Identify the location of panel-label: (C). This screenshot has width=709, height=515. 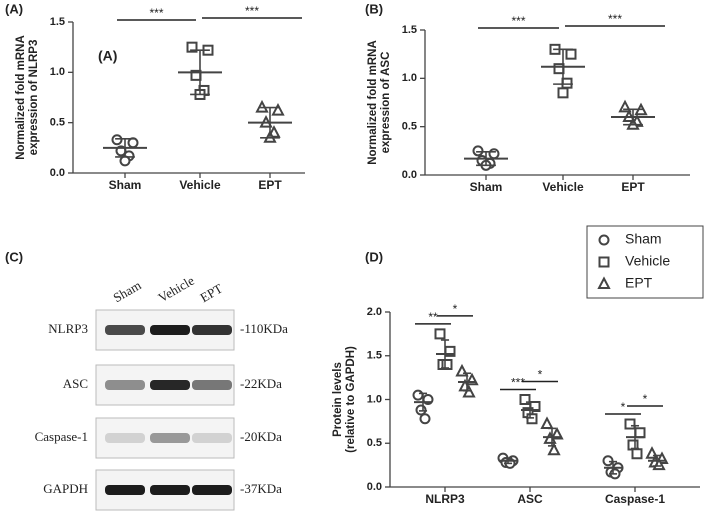
(14, 256).